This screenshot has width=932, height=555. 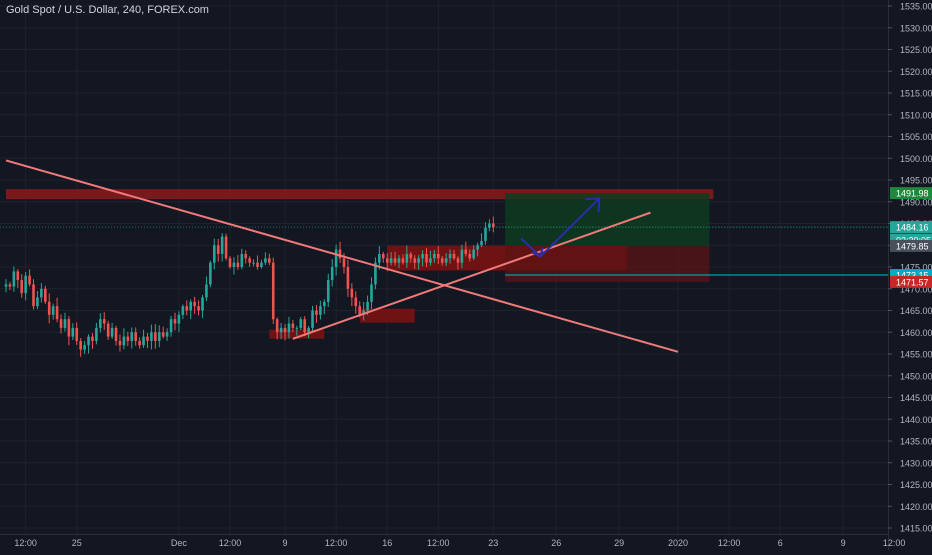 I want to click on time-axis-bg, so click(x=444, y=542).